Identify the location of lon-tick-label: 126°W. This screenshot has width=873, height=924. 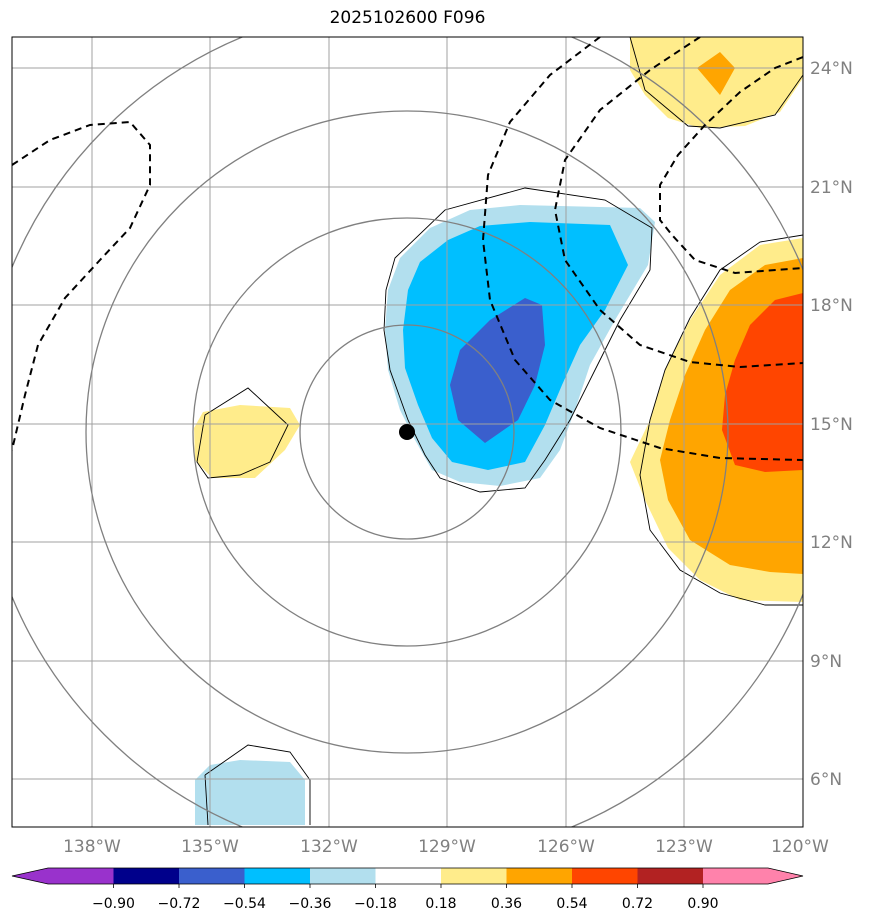
(566, 847).